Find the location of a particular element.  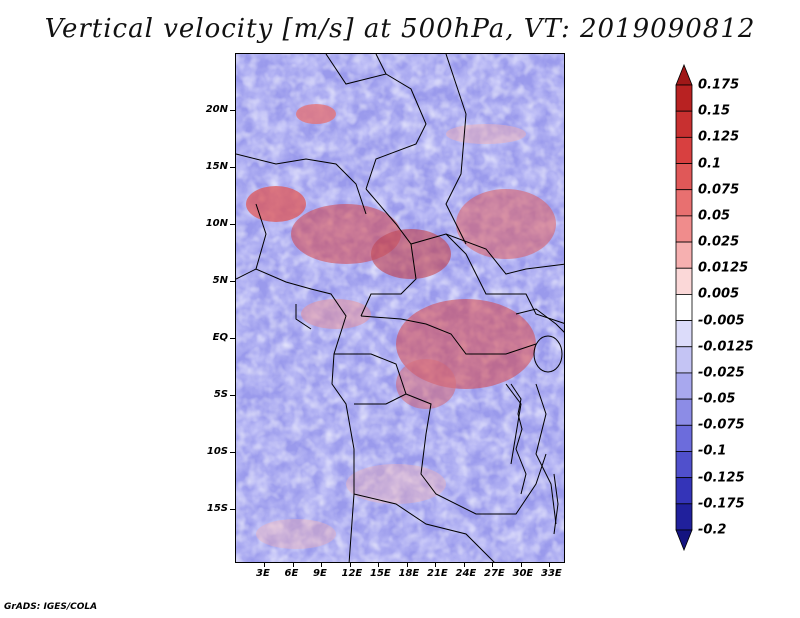

lat-label: 5N is located at coordinates (220, 280).